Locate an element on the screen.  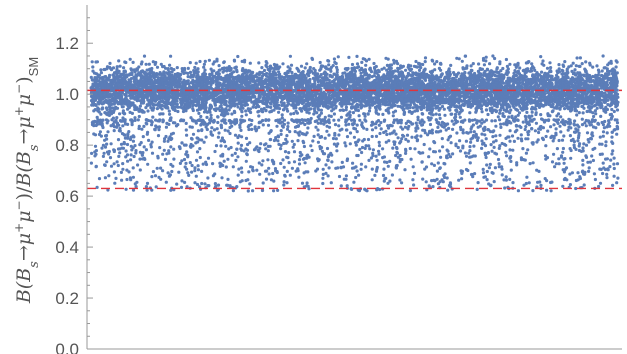
y-axis-label-part: )/ is located at coordinates (24, 193).